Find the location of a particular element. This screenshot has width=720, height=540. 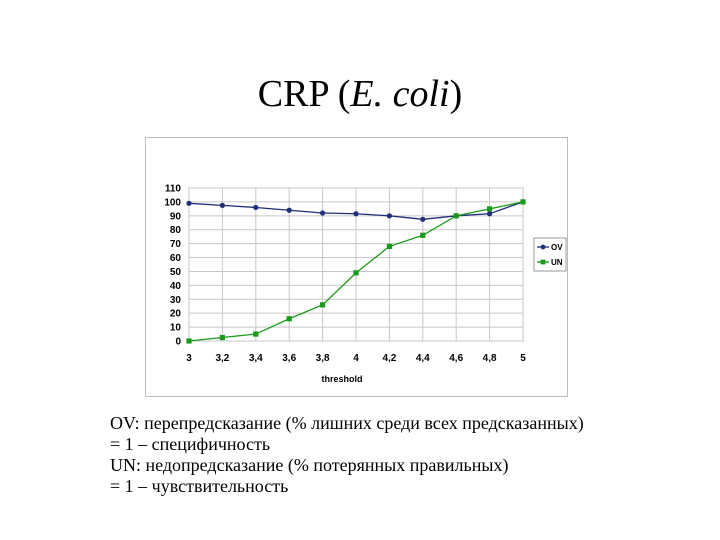

y-tick-label: 30 is located at coordinates (176, 300).